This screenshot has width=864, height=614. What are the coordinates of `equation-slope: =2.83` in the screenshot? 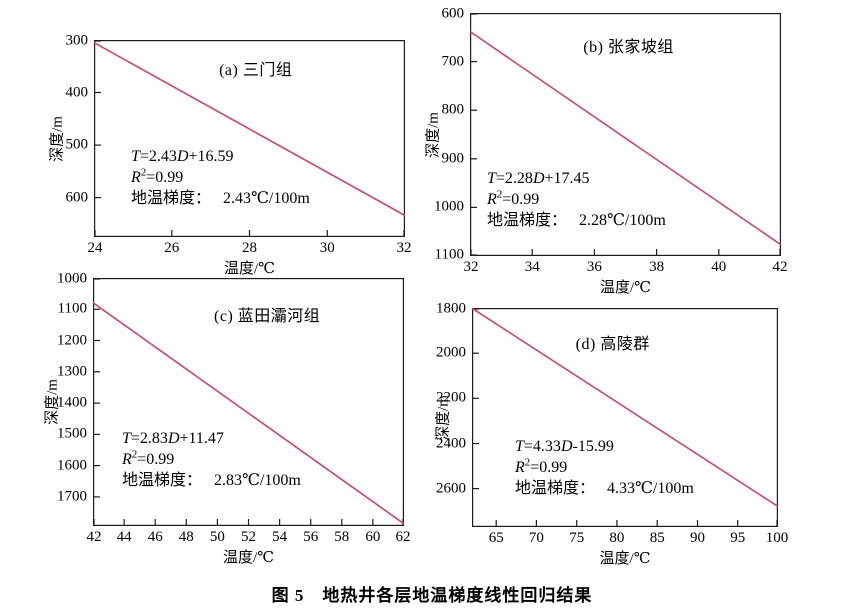 It's located at (149, 438).